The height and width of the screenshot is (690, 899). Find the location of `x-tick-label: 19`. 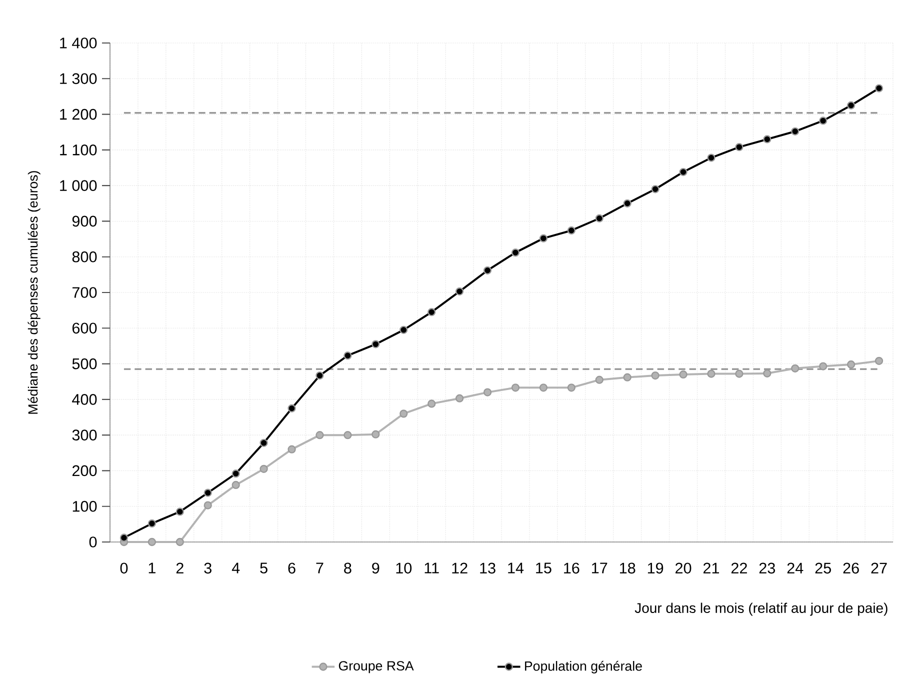

x-tick-label: 19 is located at coordinates (656, 568).